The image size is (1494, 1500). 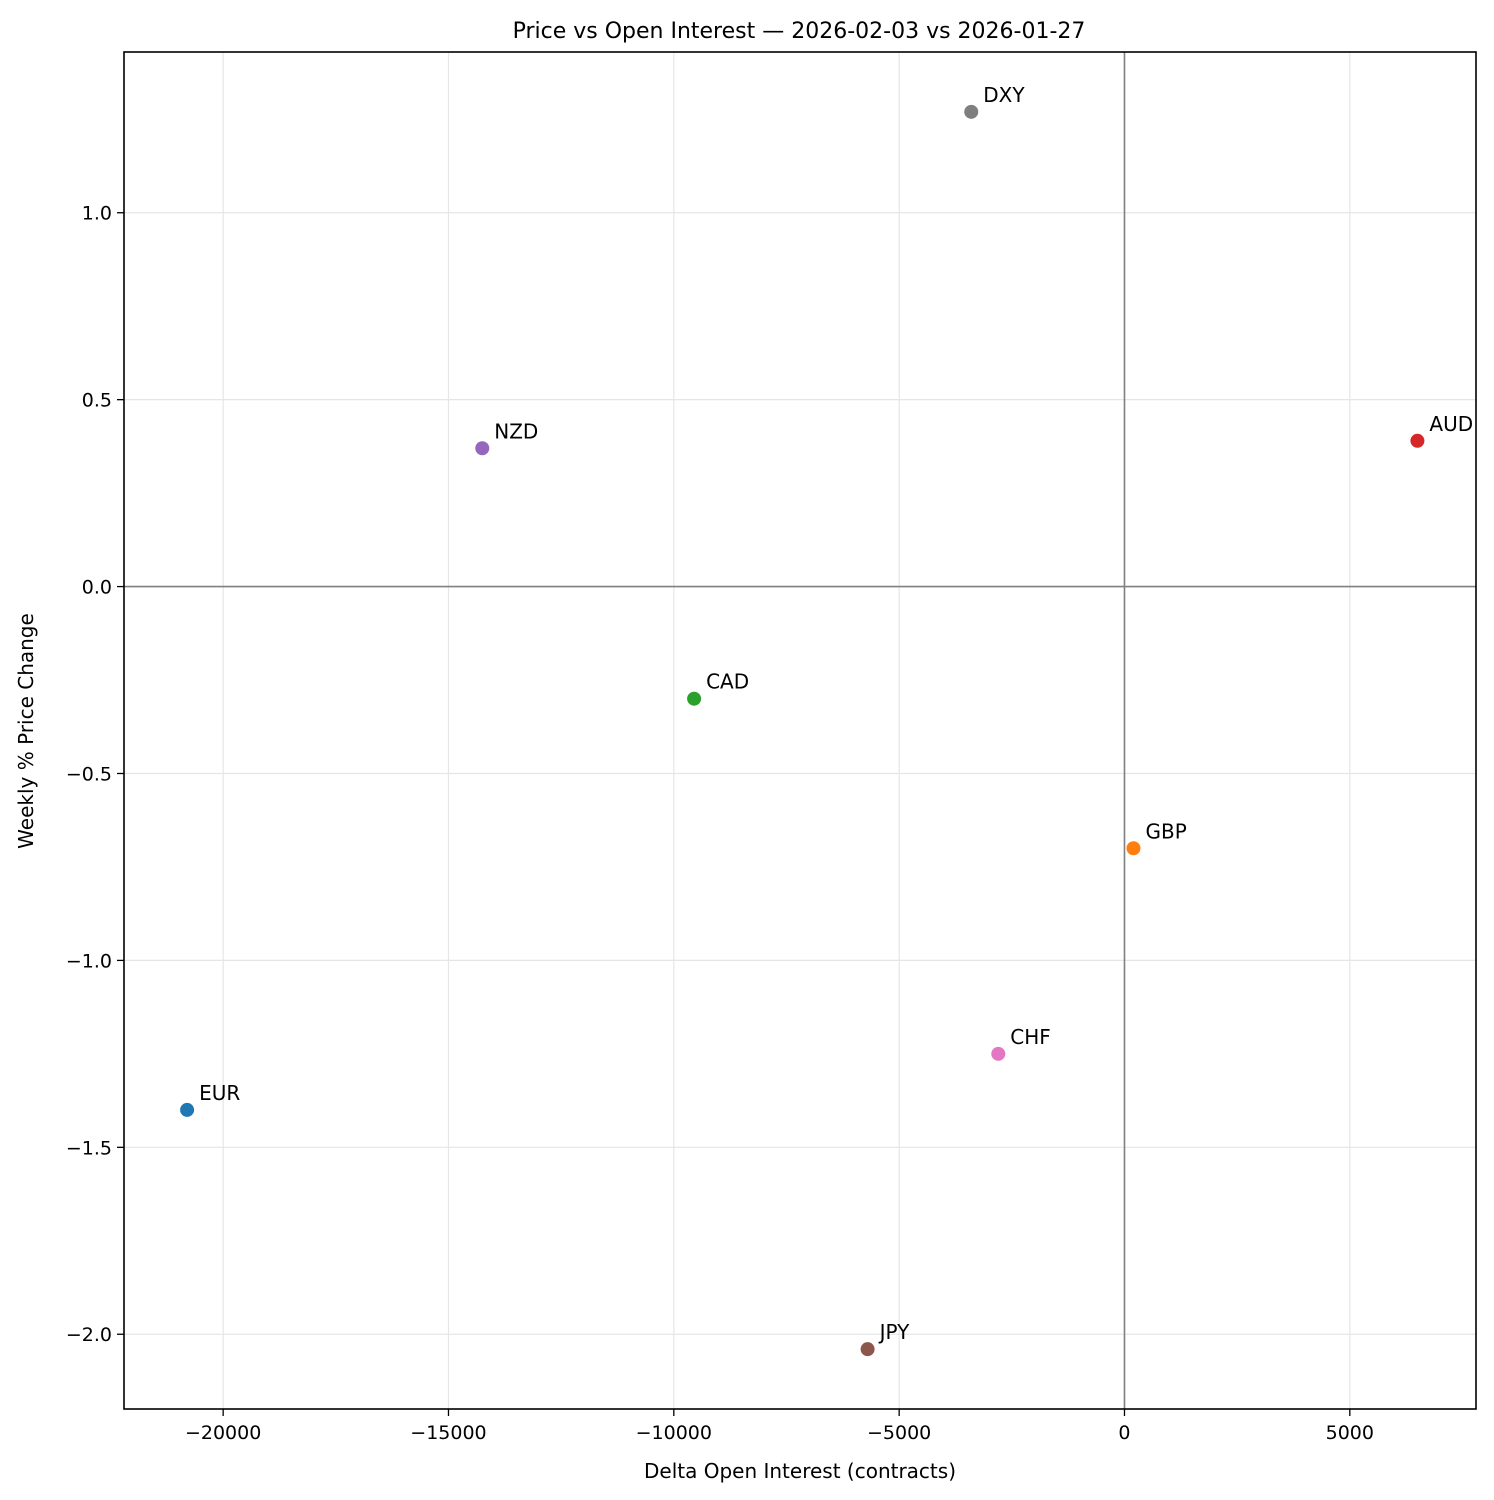 What do you see at coordinates (187, 1109) in the screenshot?
I see `data-point-eur` at bounding box center [187, 1109].